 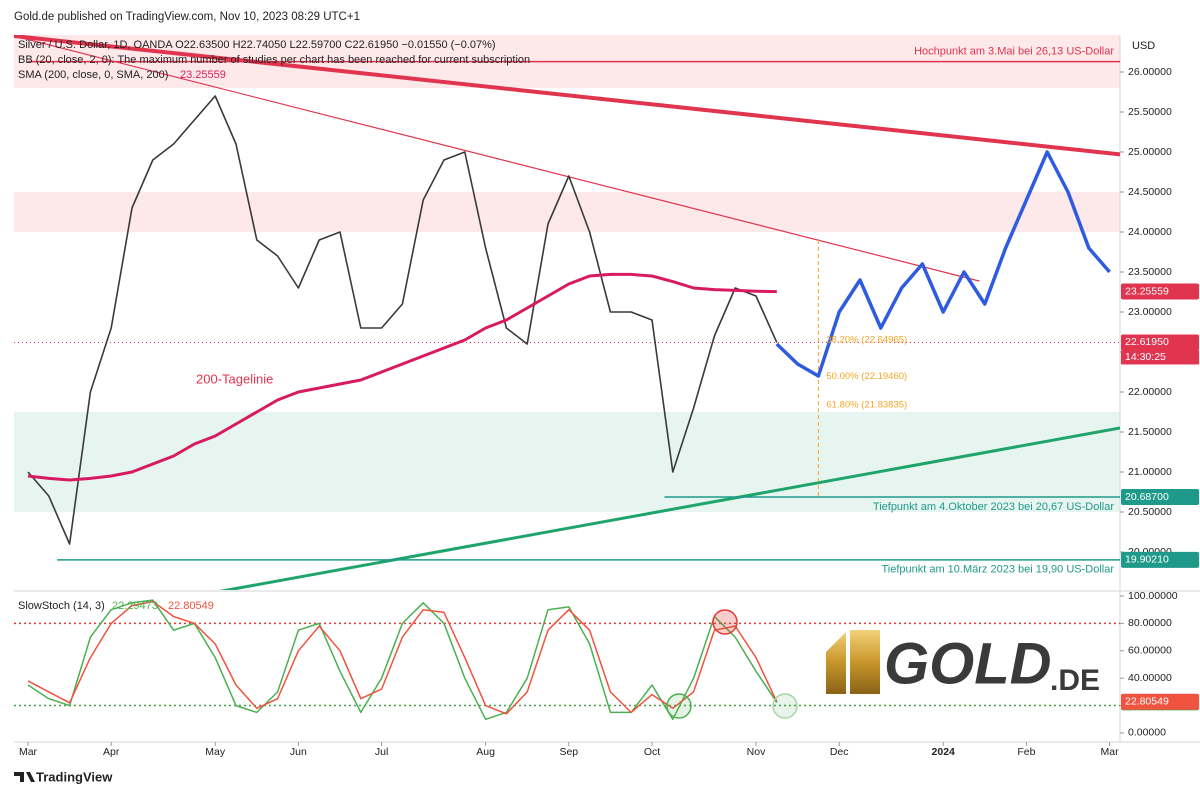 I want to click on logo-text: GOLD, so click(x=968, y=663).